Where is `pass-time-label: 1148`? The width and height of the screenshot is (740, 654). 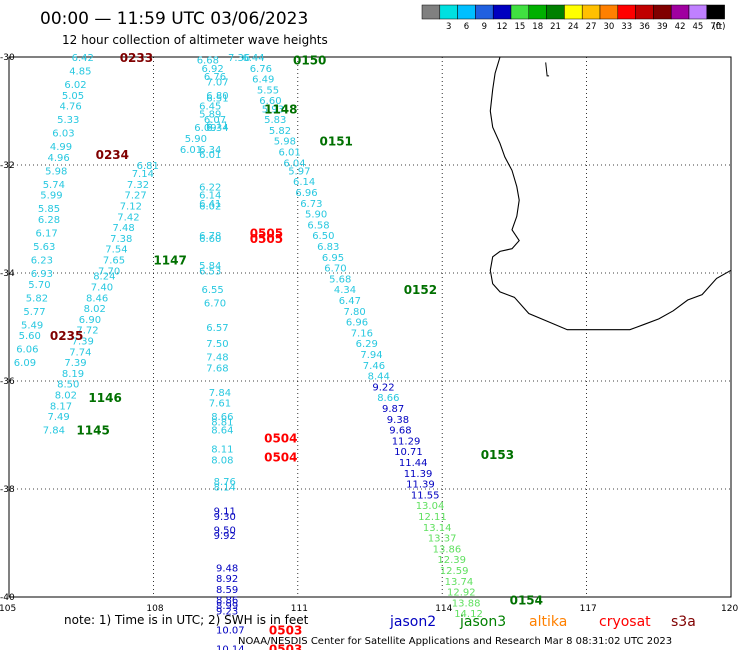
pass-time-label: 1148 is located at coordinates (280, 109).